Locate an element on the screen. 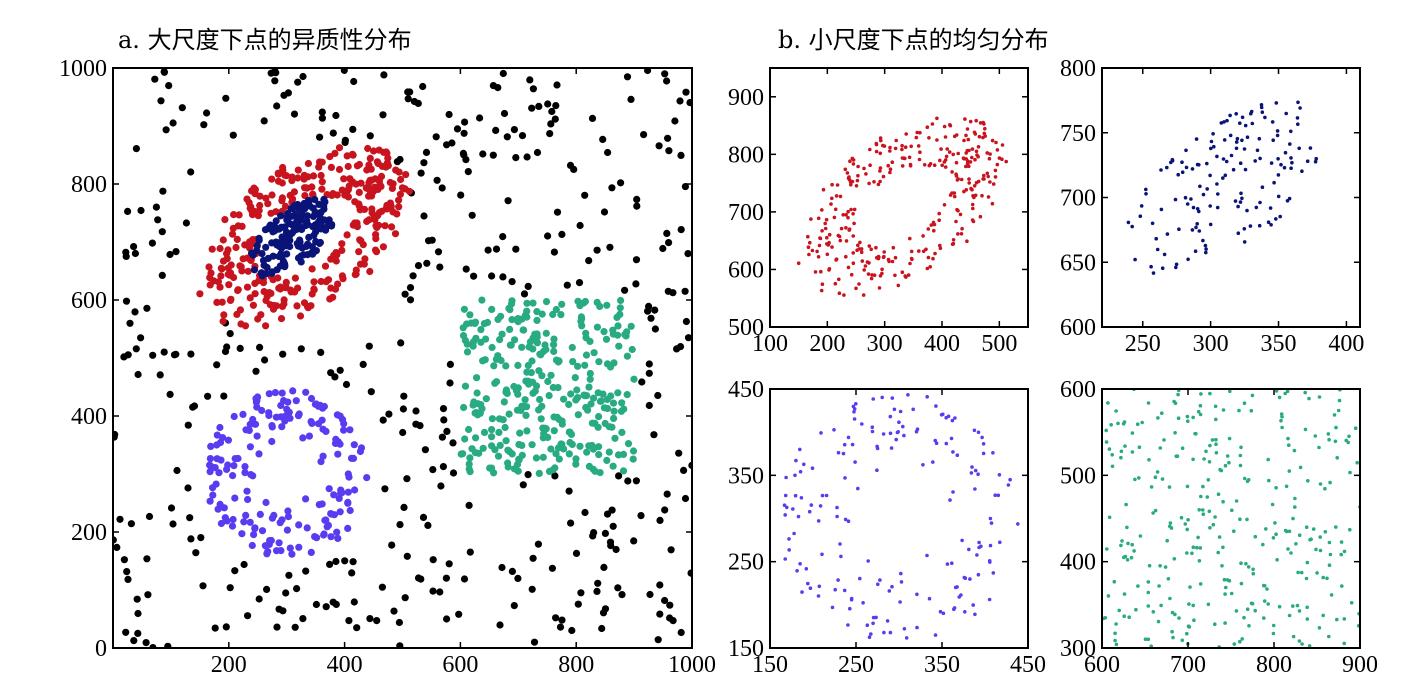 The image size is (1418, 692). zoom-navy-frame is located at coordinates (1231, 197).